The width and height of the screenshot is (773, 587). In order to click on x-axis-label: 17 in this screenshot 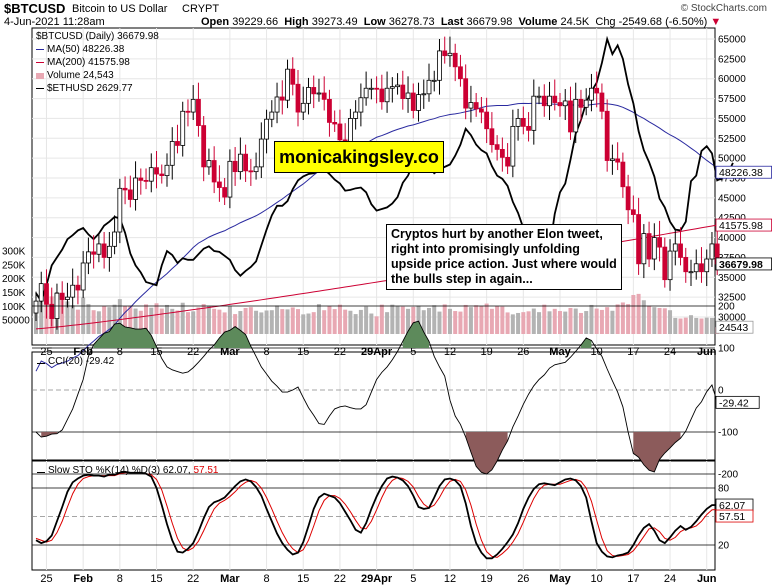, I will do `click(633, 352)`.